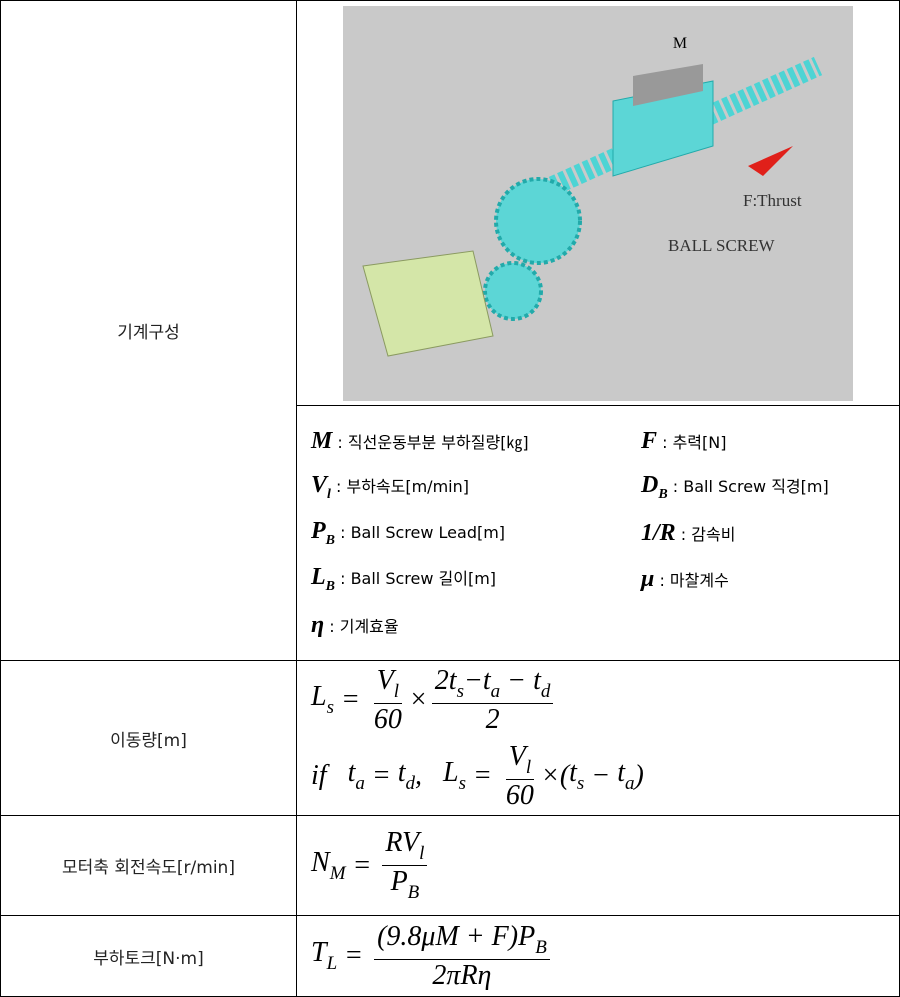 The height and width of the screenshot is (997, 900). I want to click on fraction: RVl PB, so click(405, 865).